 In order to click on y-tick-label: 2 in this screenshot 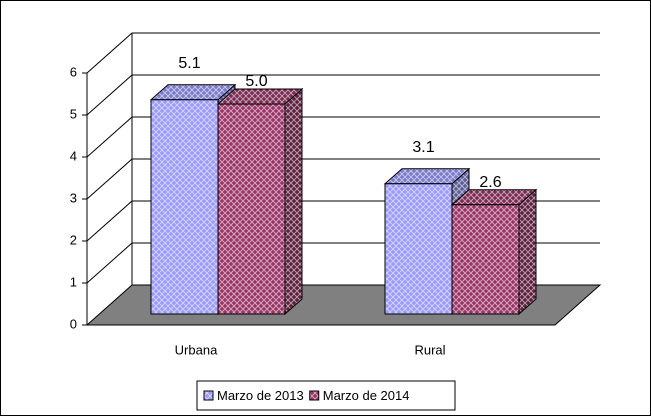, I will do `click(73, 239)`.